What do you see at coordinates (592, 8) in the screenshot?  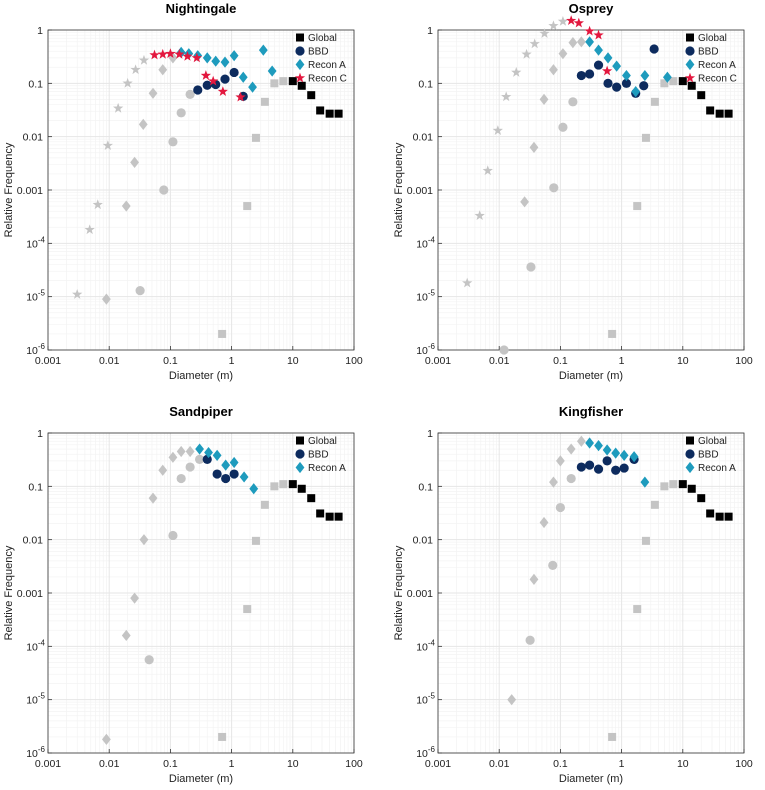 I see `chart-title: Osprey` at bounding box center [592, 8].